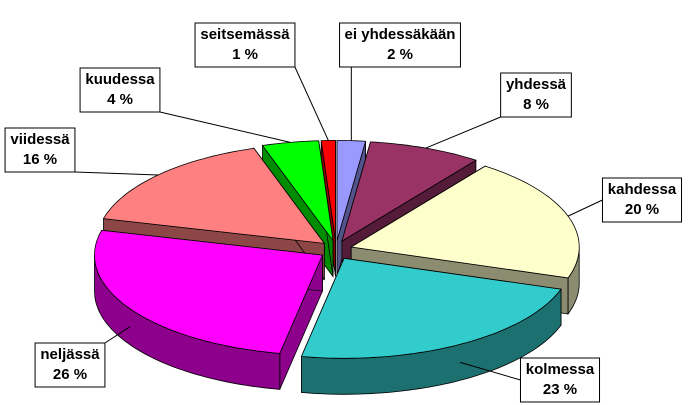  Describe the element at coordinates (70, 354) in the screenshot. I see `label-name: neljässä` at that location.